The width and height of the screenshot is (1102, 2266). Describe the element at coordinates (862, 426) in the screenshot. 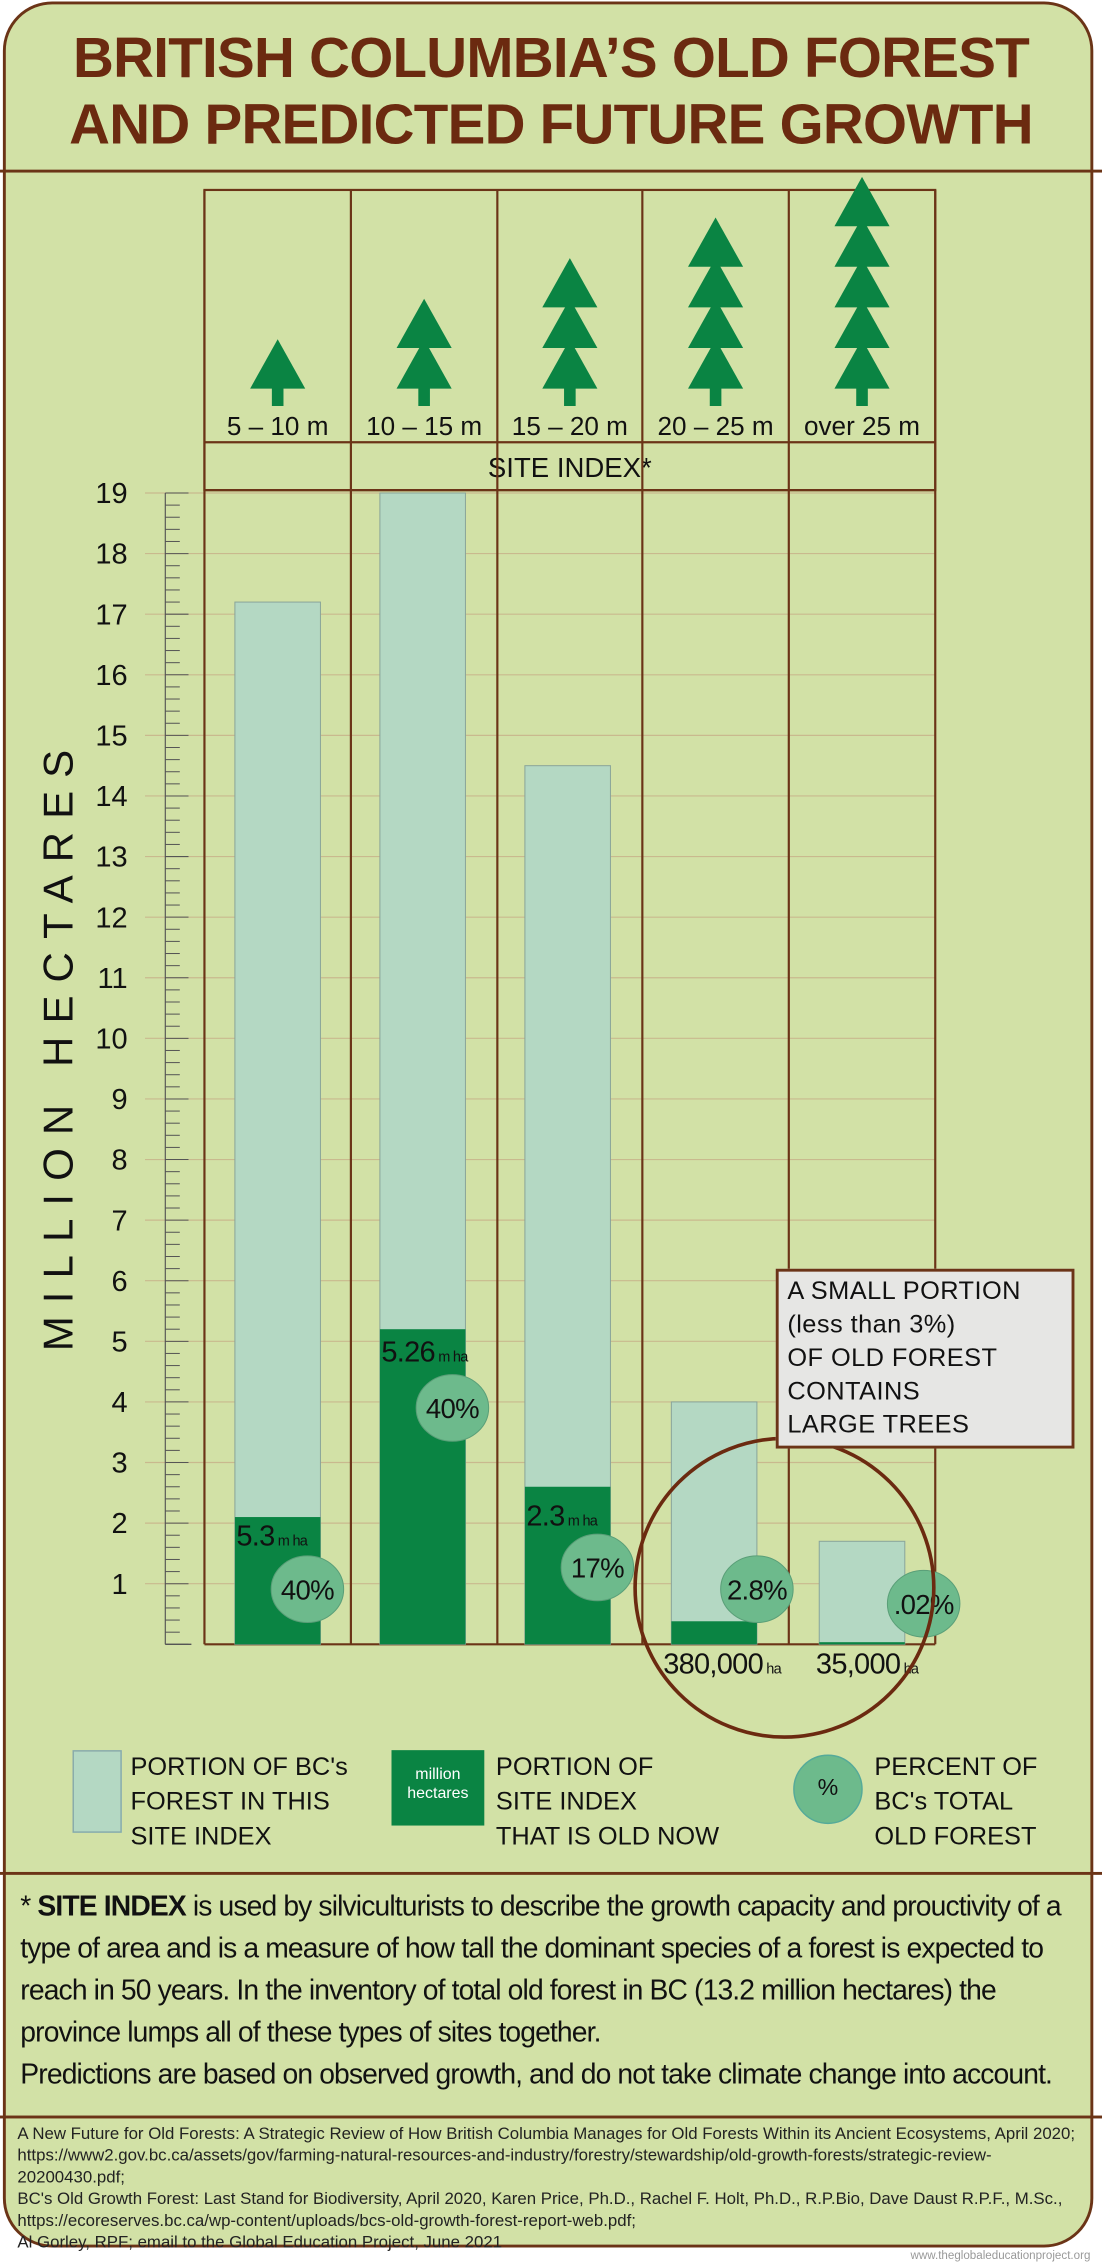

I see `site-index-column-label: over 25 m` at that location.